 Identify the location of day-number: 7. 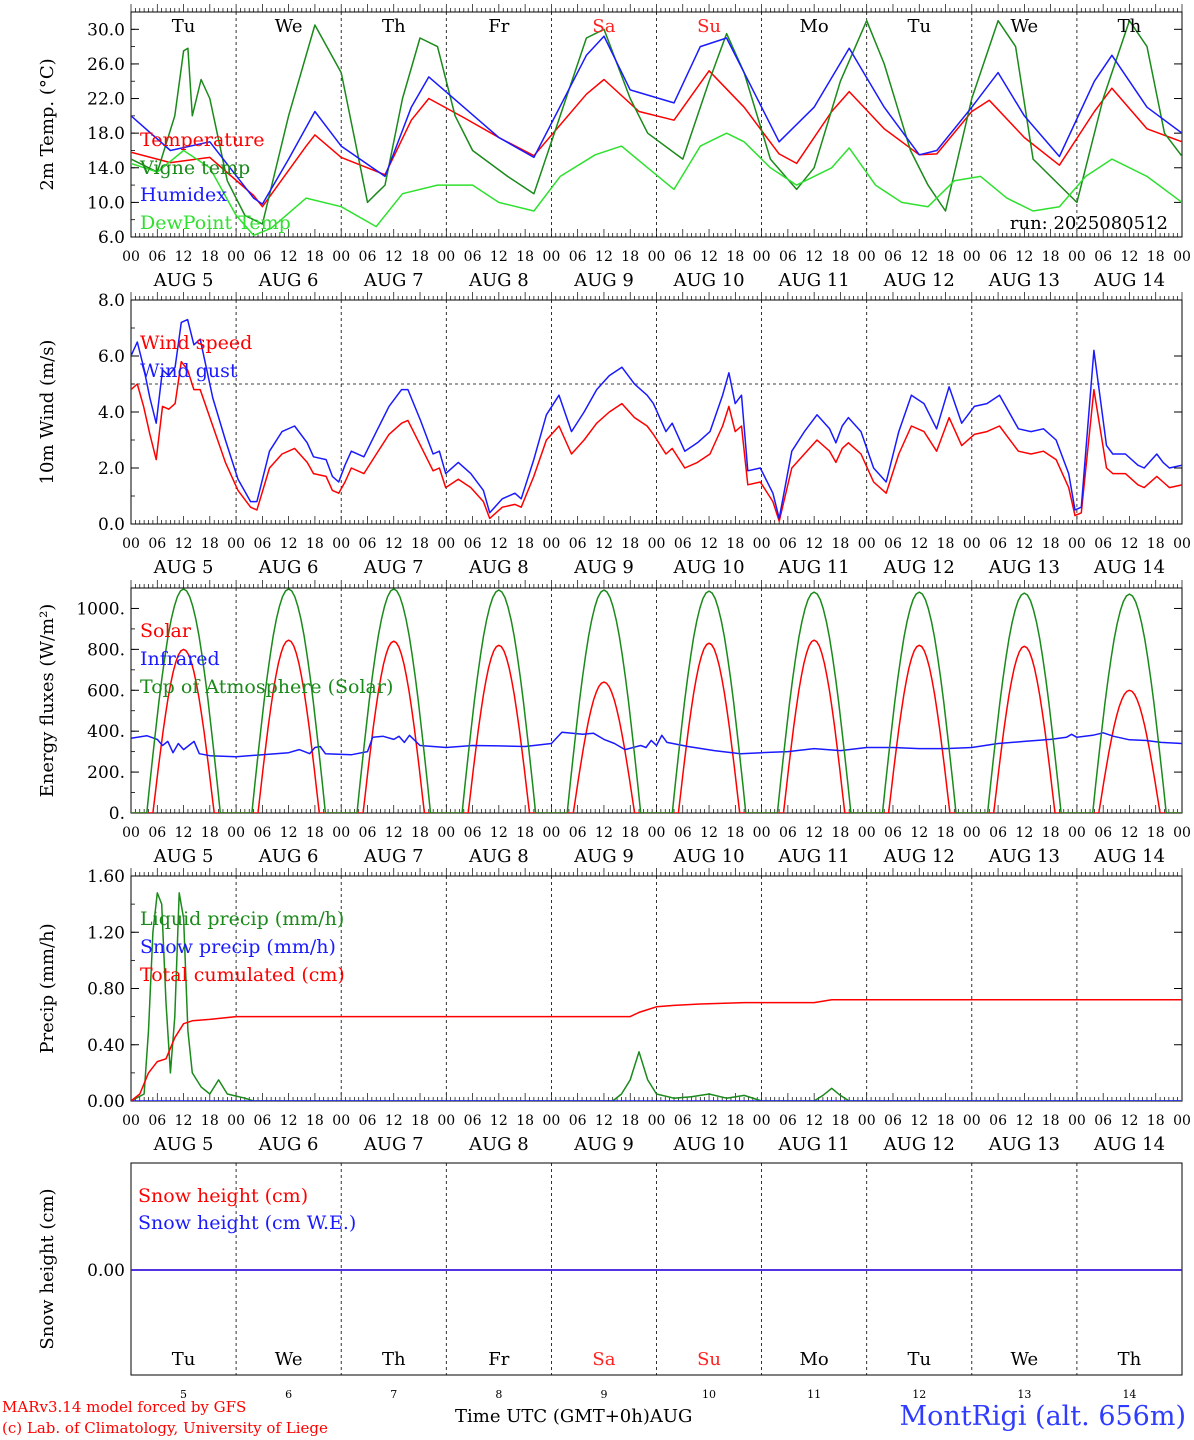
(393, 1394).